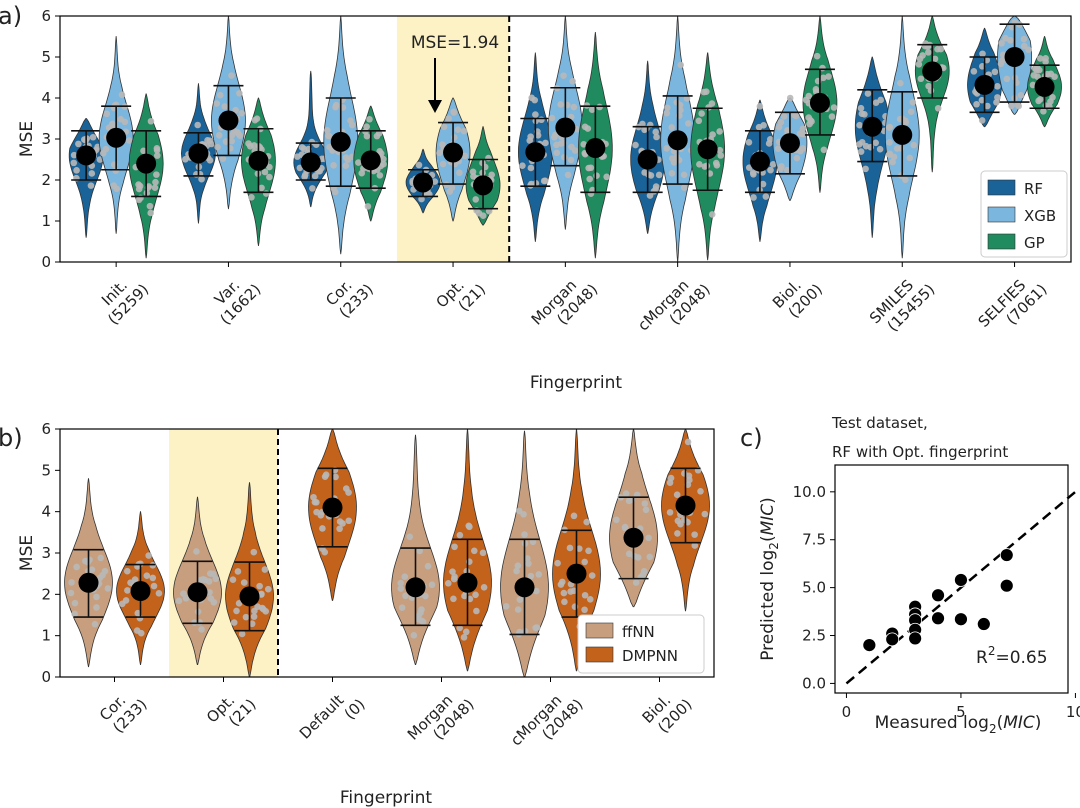 This screenshot has width=1080, height=808. What do you see at coordinates (1034, 243) in the screenshot?
I see `legend-label-gp: GP` at bounding box center [1034, 243].